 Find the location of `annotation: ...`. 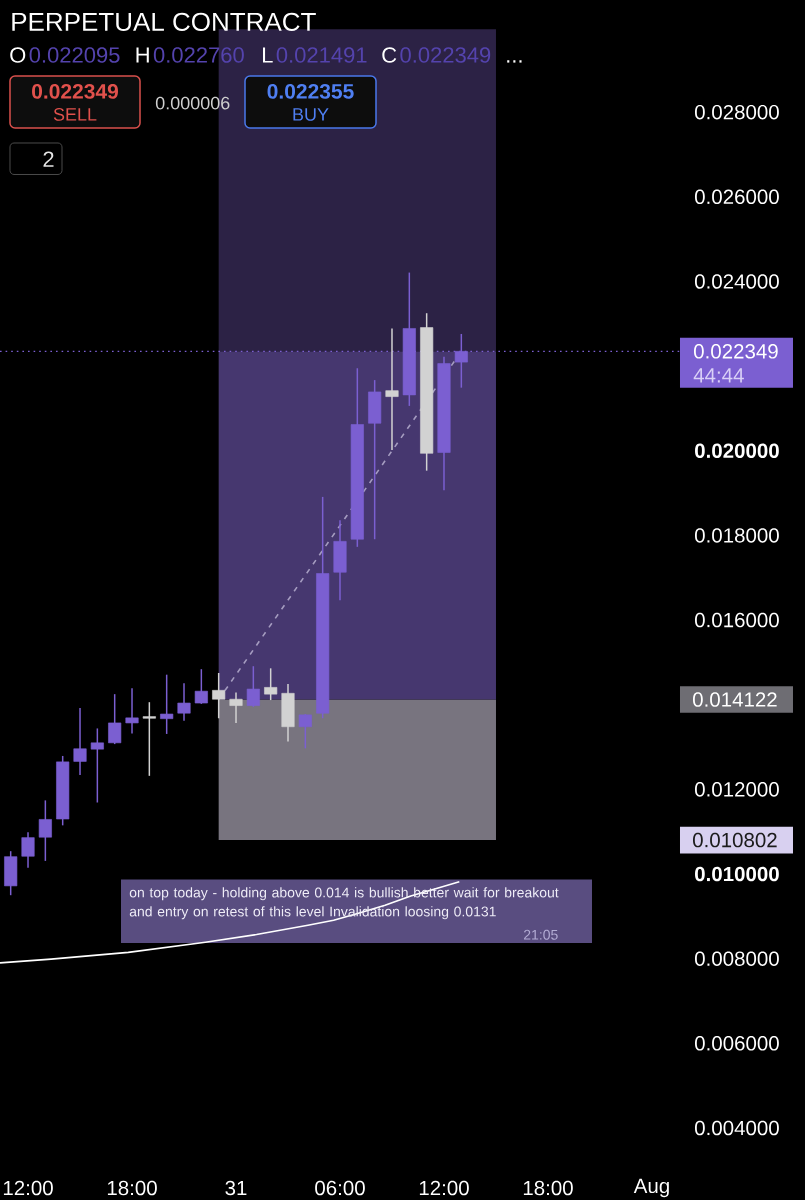

annotation: ... is located at coordinates (514, 61).